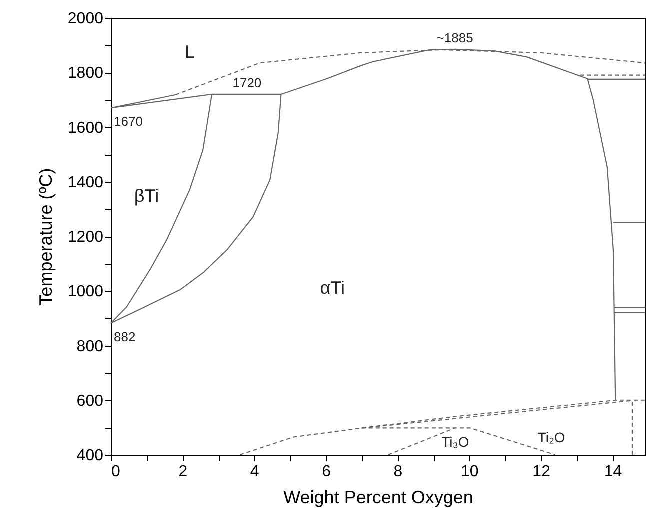  I want to click on annotation: ~1885, so click(455, 38).